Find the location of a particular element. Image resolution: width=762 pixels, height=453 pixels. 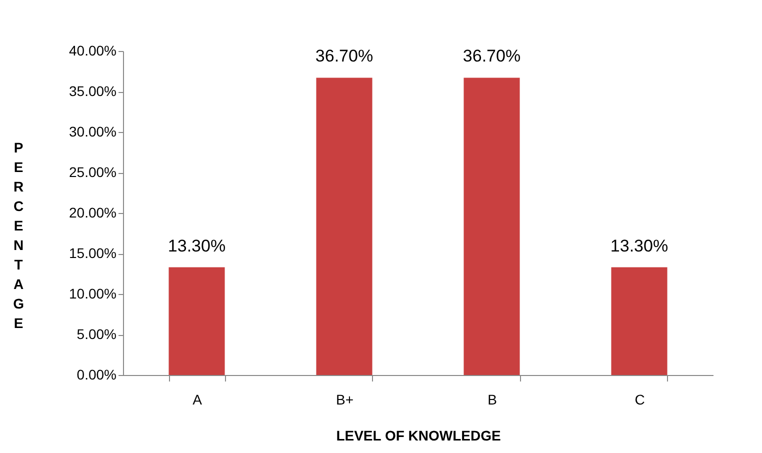

x-axis-title: LEVEL OF KNOWLEDGE is located at coordinates (418, 436).